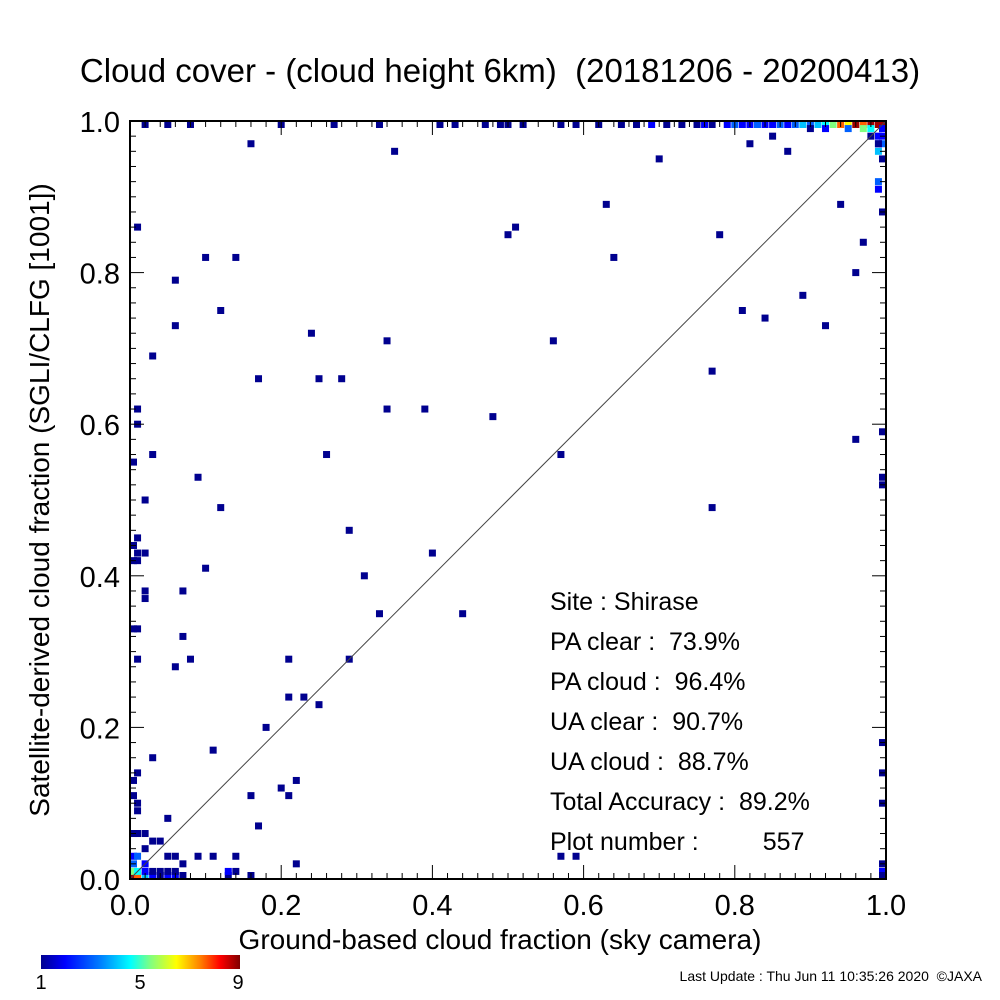  What do you see at coordinates (648, 682) in the screenshot?
I see `pa-cloud-label: PA cloud : 96.4%` at bounding box center [648, 682].